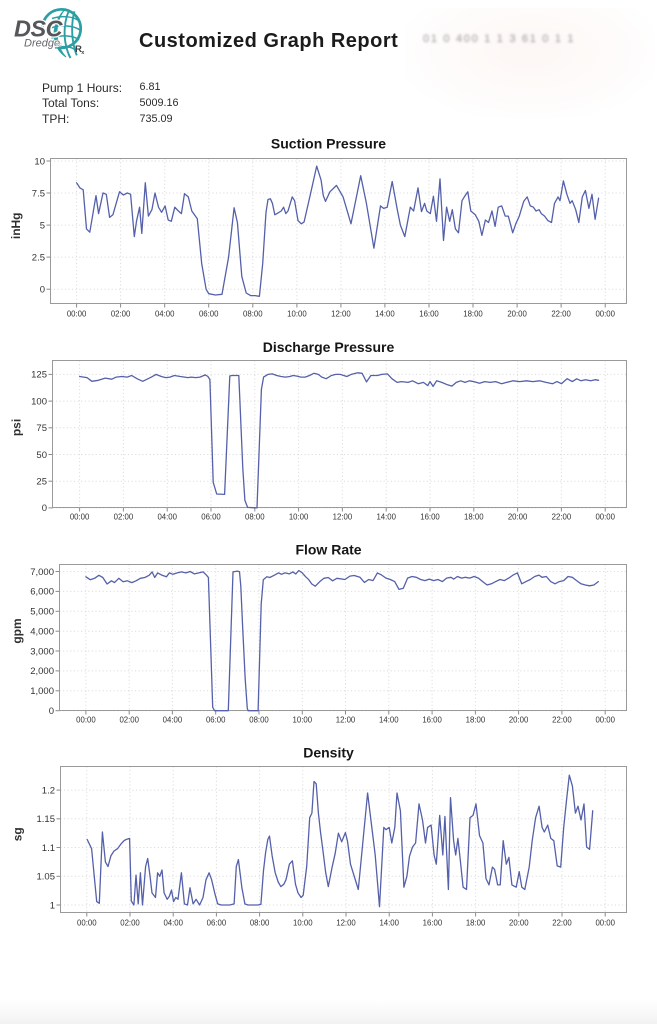 The height and width of the screenshot is (1024, 657). What do you see at coordinates (38, 257) in the screenshot?
I see `svg-text: 2.5` at bounding box center [38, 257].